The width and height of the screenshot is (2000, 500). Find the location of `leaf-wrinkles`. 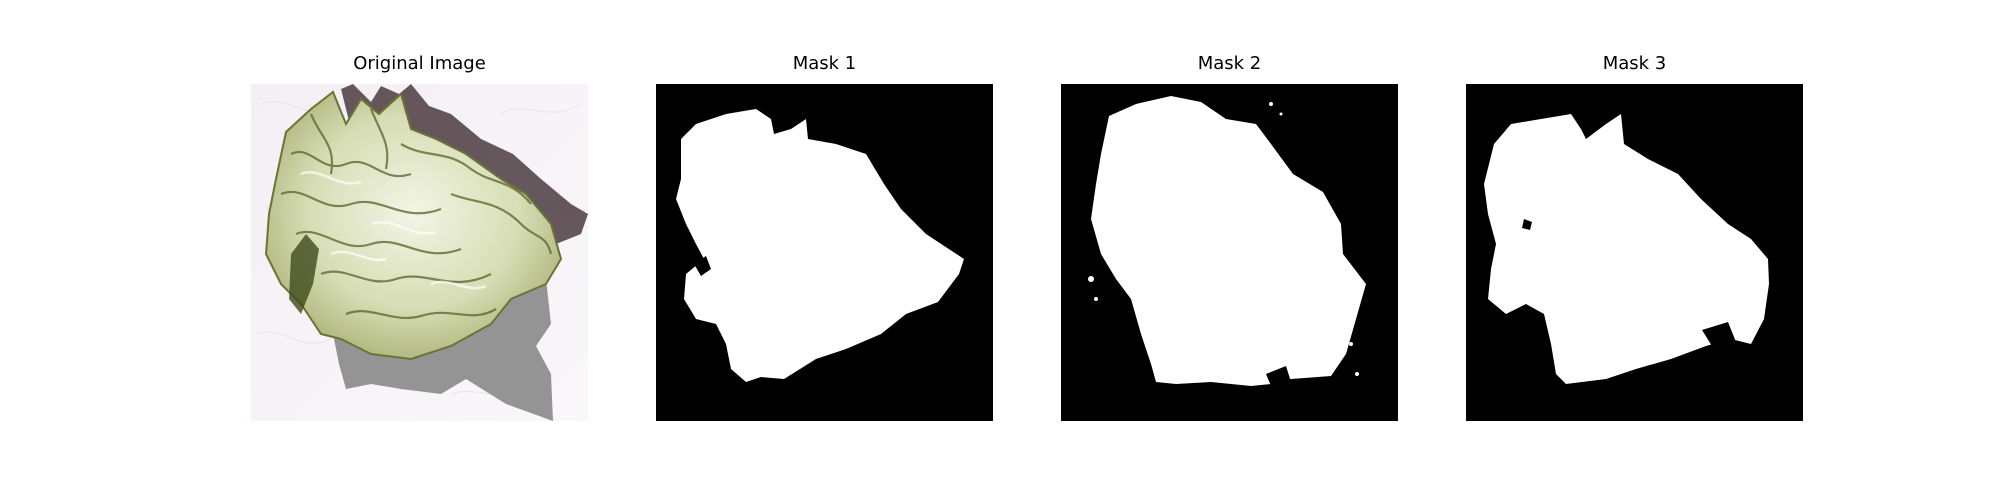

leaf-wrinkles is located at coordinates (416, 214).